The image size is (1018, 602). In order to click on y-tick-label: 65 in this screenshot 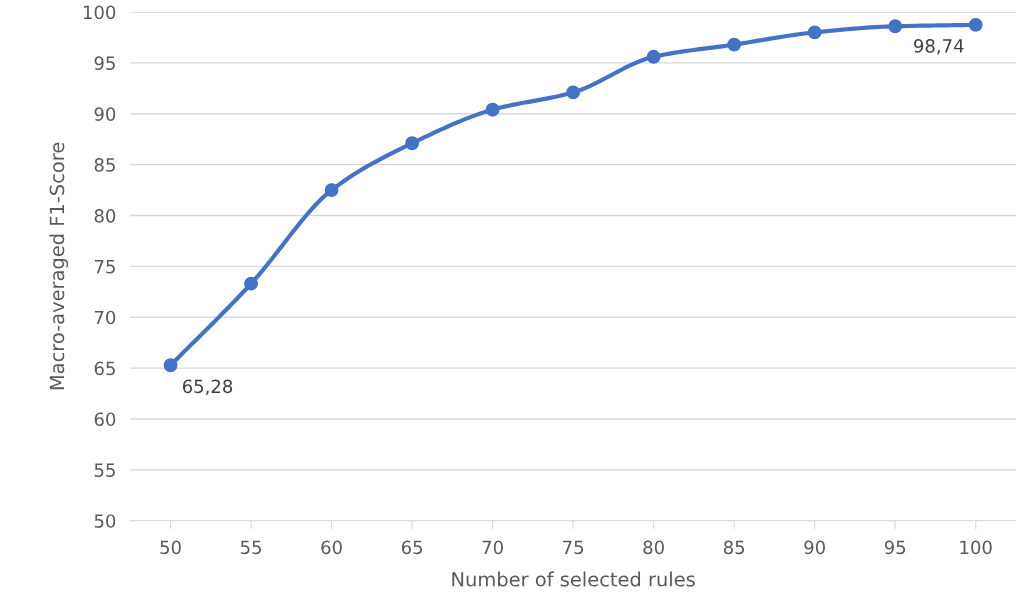, I will do `click(104, 368)`.